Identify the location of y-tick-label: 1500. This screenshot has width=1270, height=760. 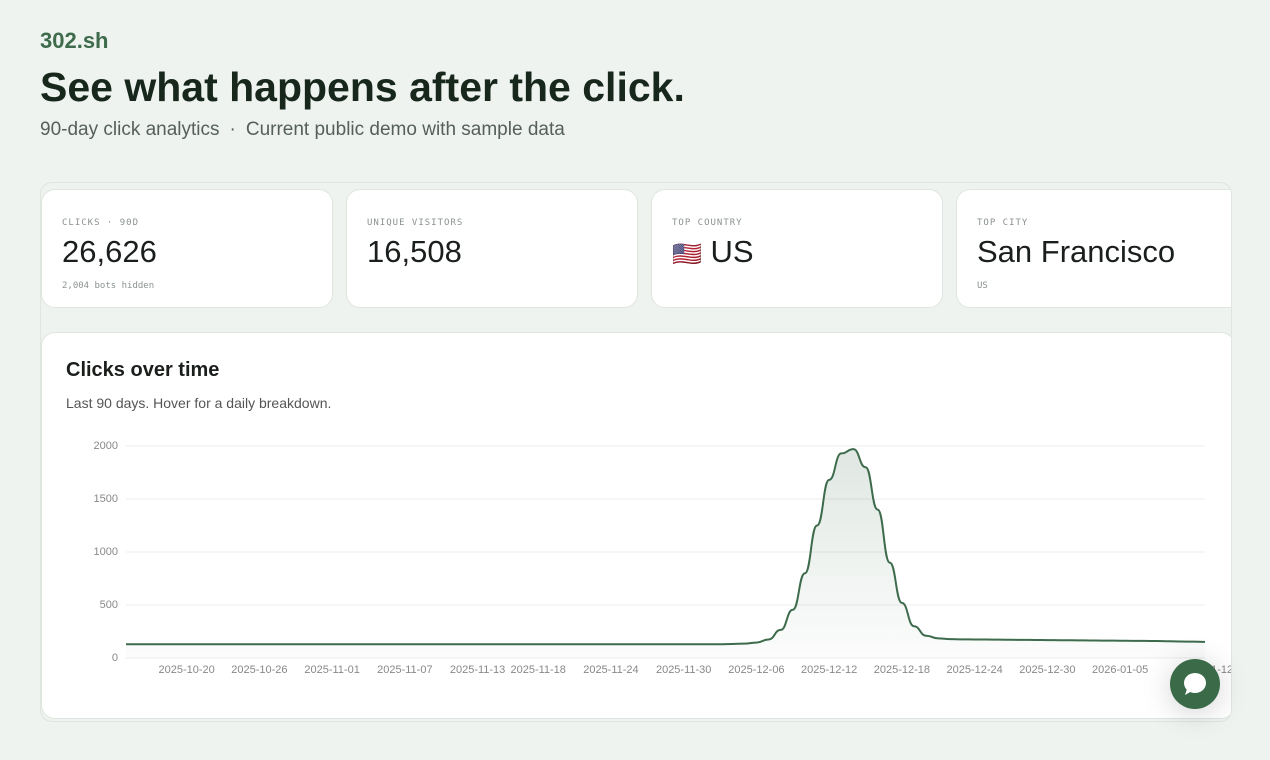
(106, 499).